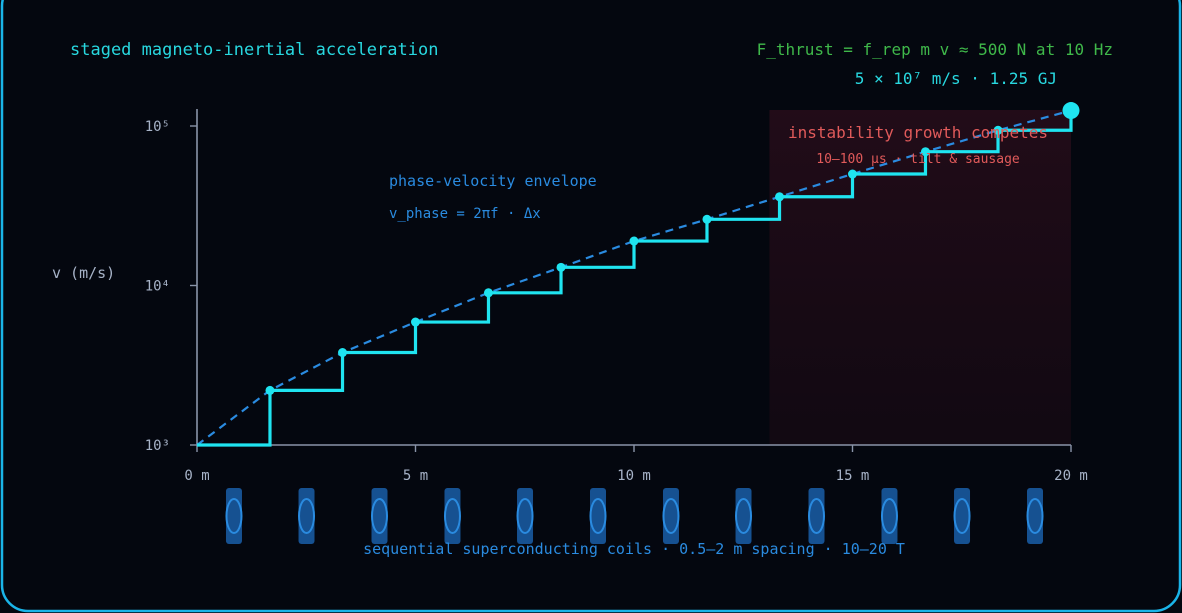  I want to click on velocity-energy-summary: 5 × 10⁷ m/s · 1.25 GJ, so click(955, 78).